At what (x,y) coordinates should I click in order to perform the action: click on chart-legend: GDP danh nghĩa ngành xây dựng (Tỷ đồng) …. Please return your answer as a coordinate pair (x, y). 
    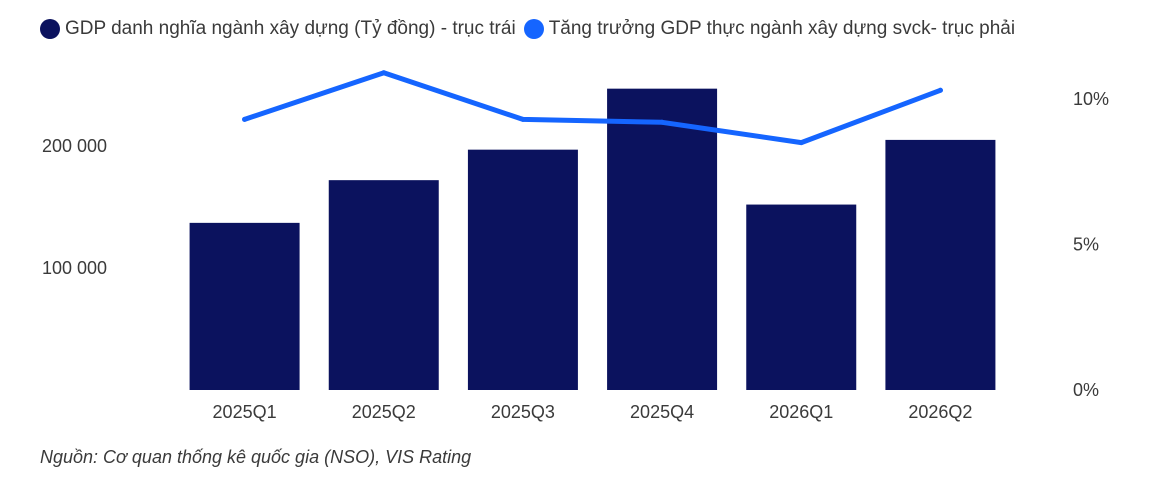
    Looking at the image, I should click on (531, 29).